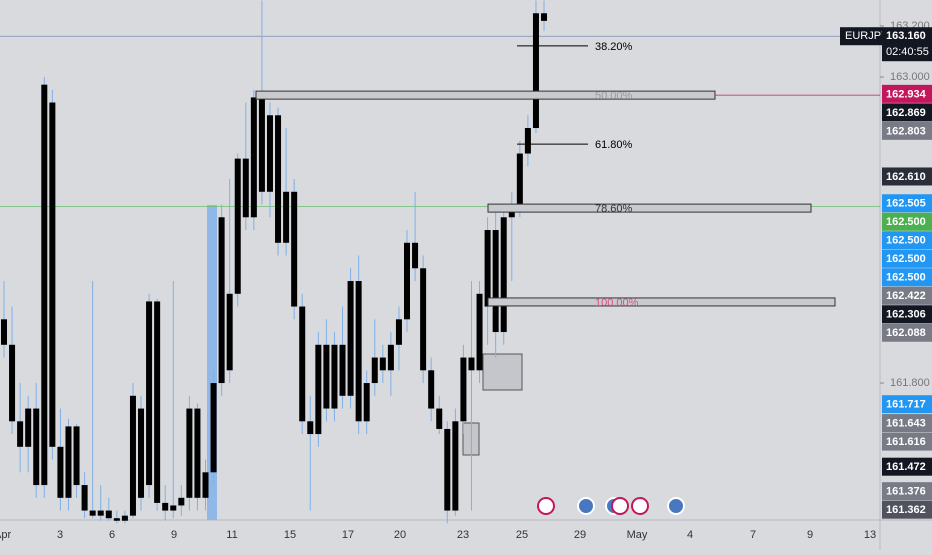  Describe the element at coordinates (348, 535) in the screenshot. I see `x-tick-label: 17` at that location.